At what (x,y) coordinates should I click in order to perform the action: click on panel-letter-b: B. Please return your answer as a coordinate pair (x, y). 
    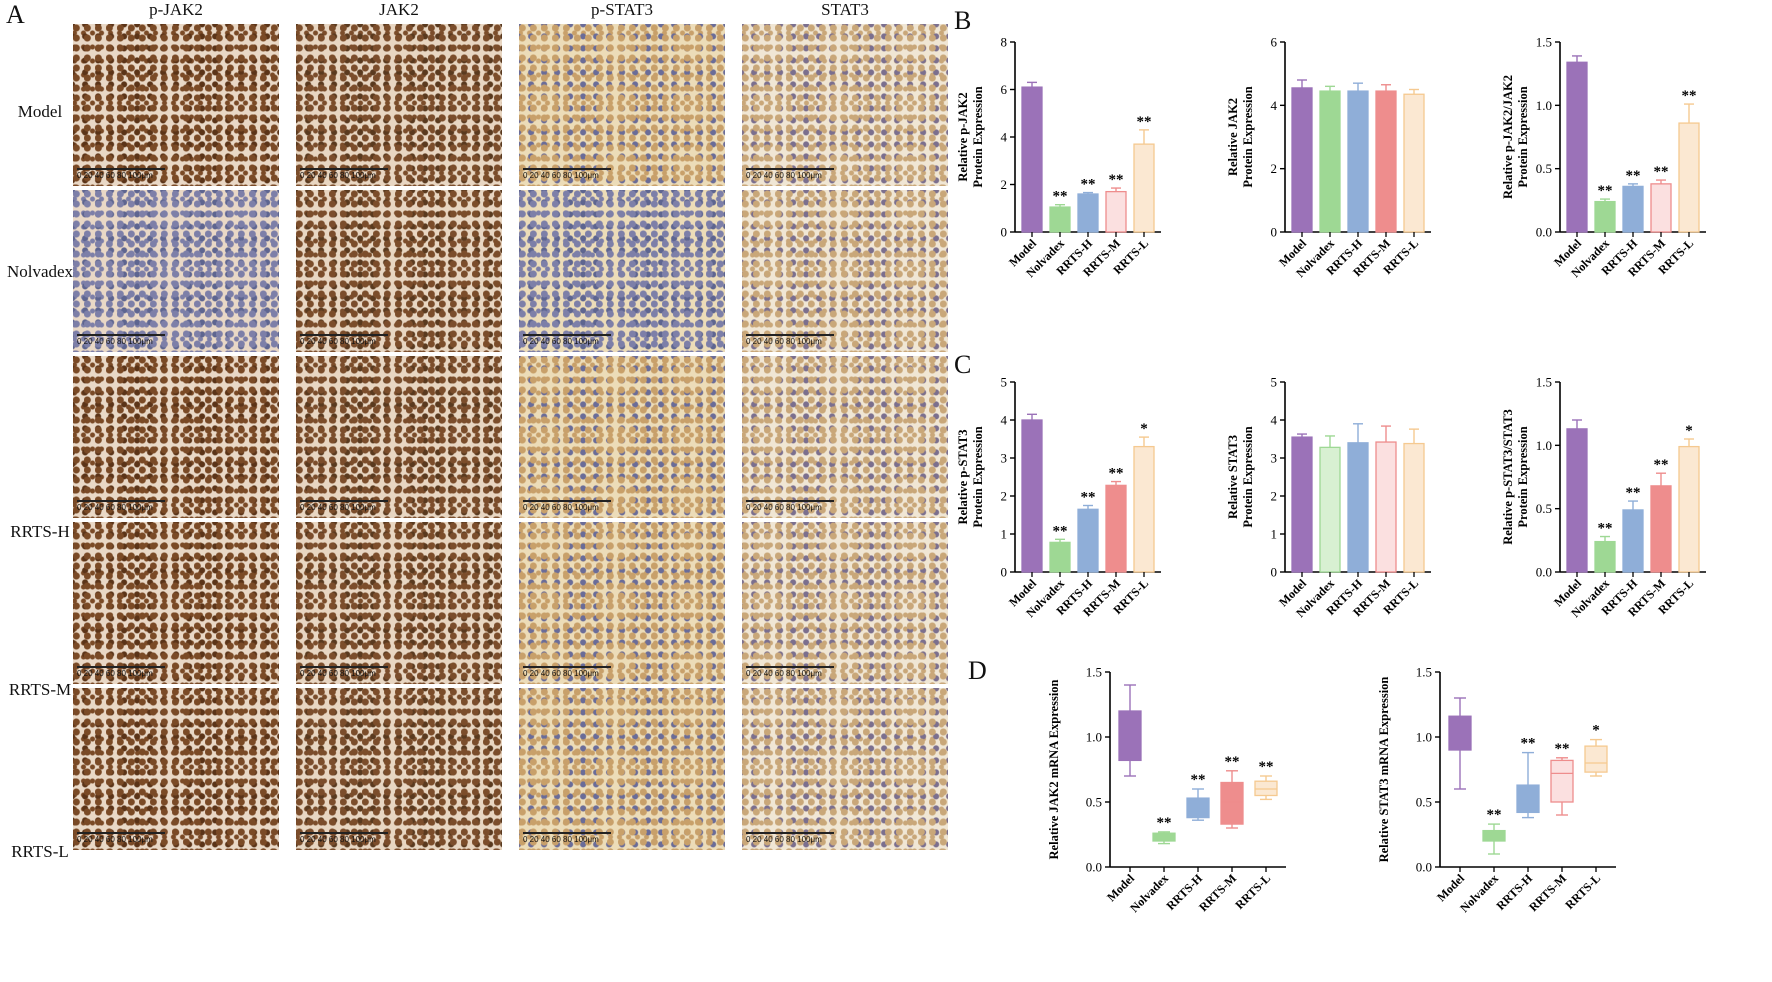
    Looking at the image, I should click on (963, 20).